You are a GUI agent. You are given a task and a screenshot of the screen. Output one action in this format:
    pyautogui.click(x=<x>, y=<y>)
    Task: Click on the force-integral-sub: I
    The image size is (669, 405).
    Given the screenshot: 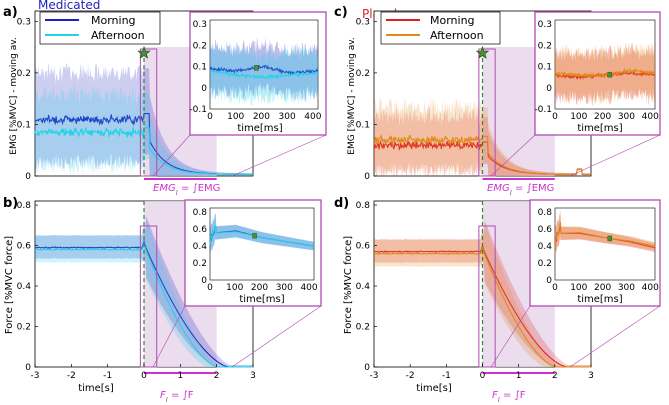 What is the action you would take?
    pyautogui.click(x=167, y=400)
    